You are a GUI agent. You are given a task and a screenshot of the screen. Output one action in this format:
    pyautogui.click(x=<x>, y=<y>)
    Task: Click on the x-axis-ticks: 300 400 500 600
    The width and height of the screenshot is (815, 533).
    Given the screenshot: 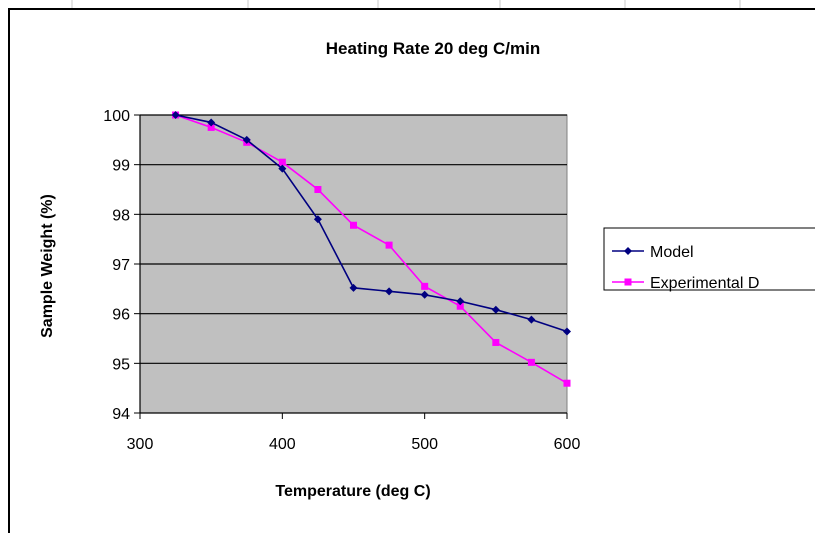 What is the action you would take?
    pyautogui.click(x=354, y=433)
    